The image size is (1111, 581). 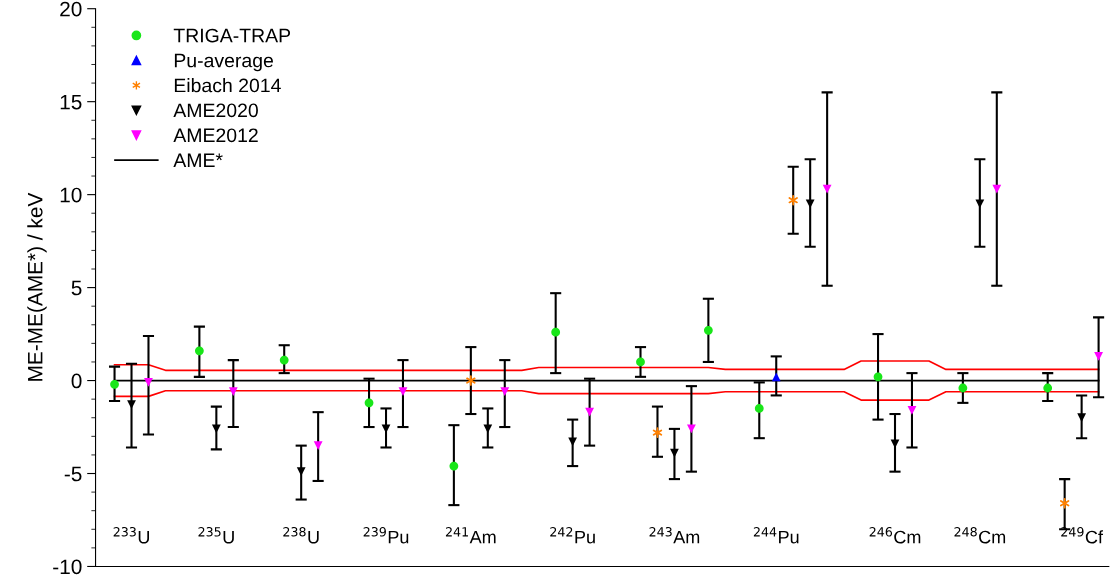 What do you see at coordinates (71, 102) in the screenshot?
I see `y-tick-label: 15` at bounding box center [71, 102].